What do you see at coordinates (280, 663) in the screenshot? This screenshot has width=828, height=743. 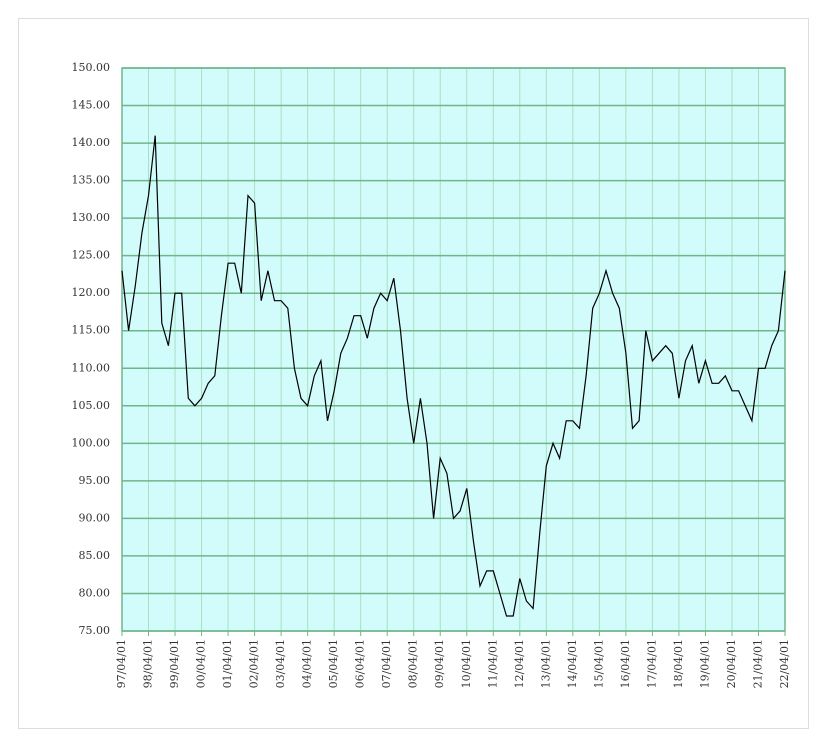 I see `x-tick-label: 03/04/01` at bounding box center [280, 663].